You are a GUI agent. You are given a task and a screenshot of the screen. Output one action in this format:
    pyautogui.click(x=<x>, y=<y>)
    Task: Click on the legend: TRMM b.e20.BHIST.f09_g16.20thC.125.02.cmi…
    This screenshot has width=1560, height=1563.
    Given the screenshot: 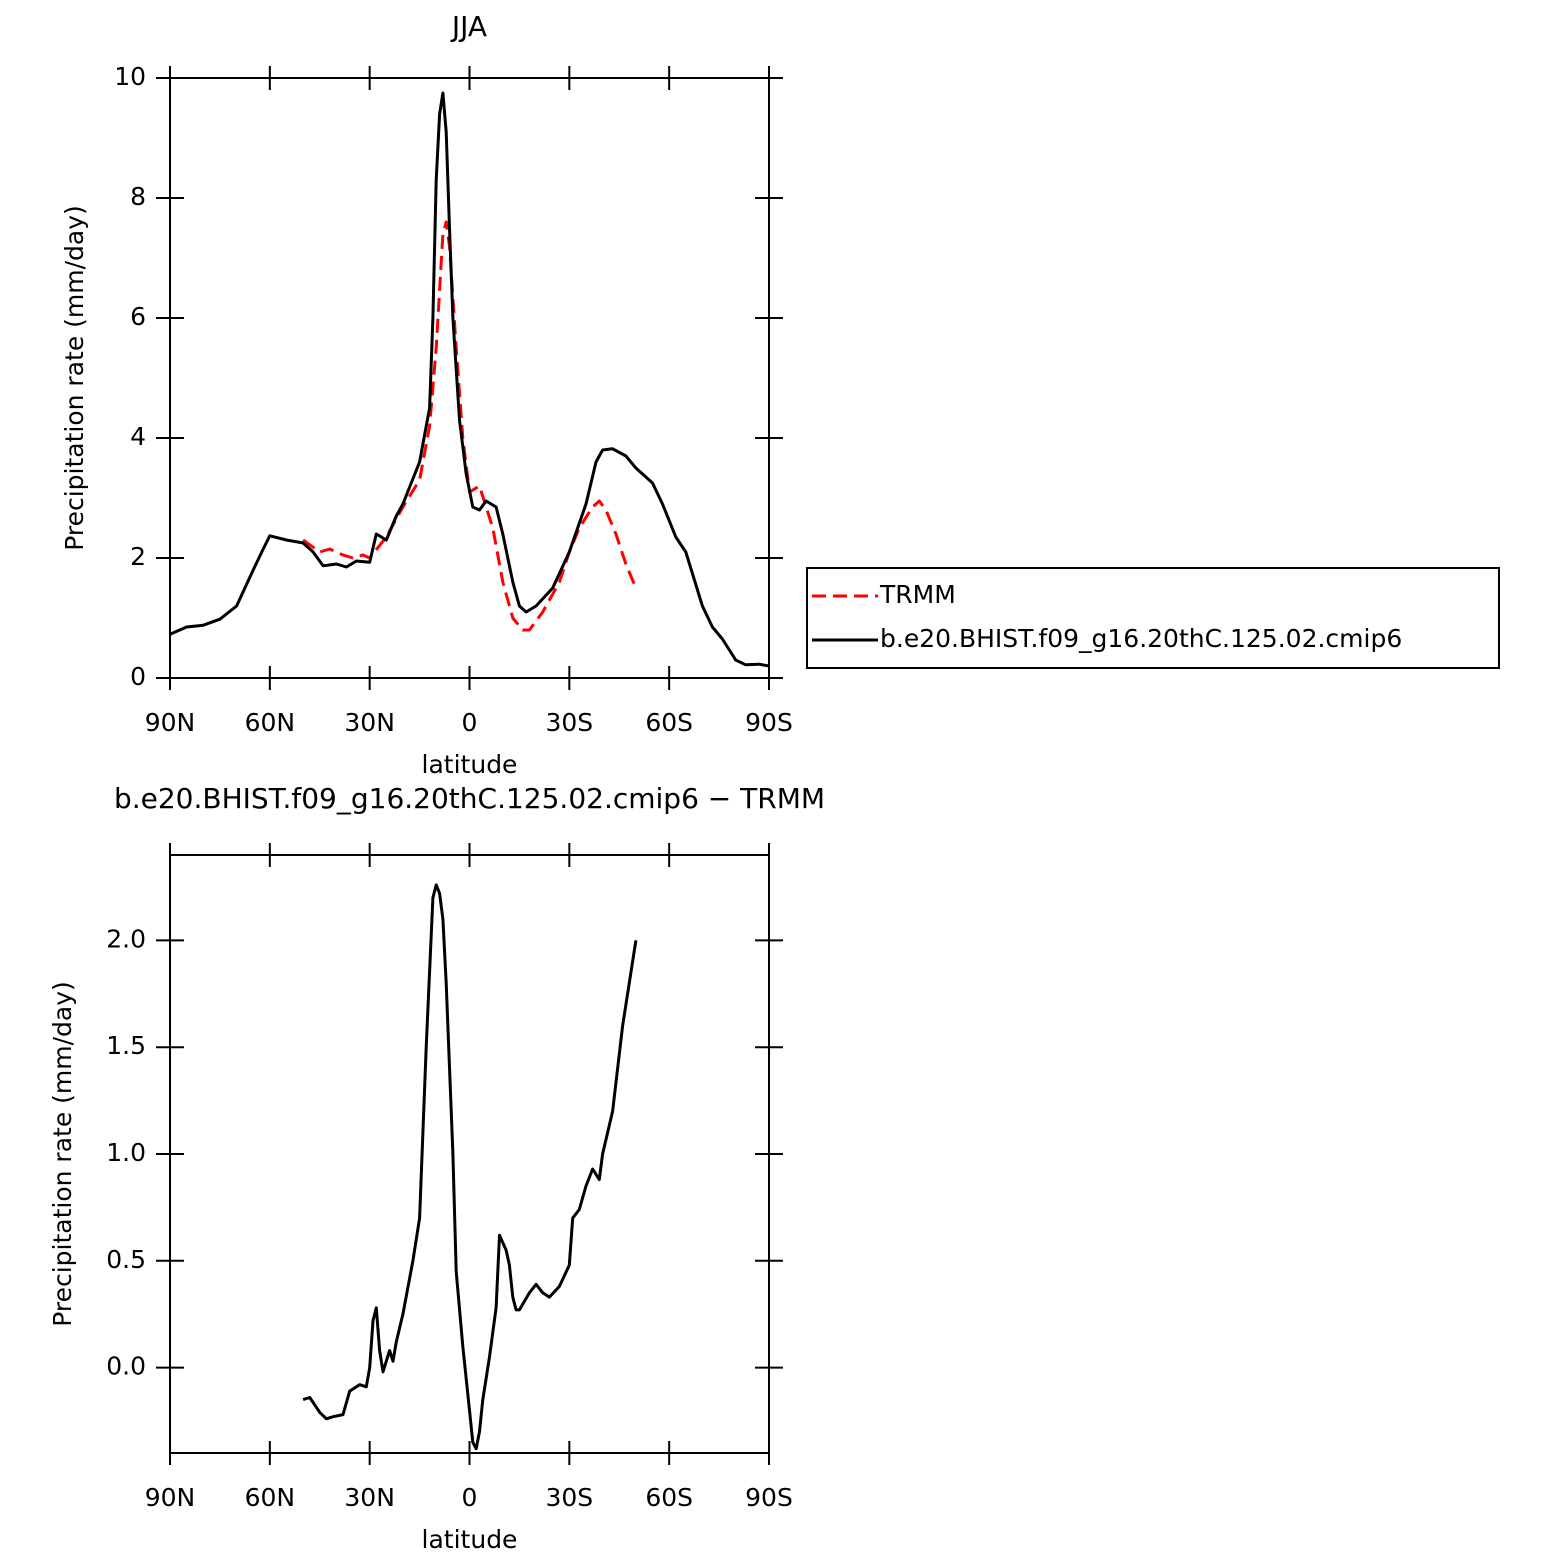 What is the action you would take?
    pyautogui.click(x=1153, y=618)
    